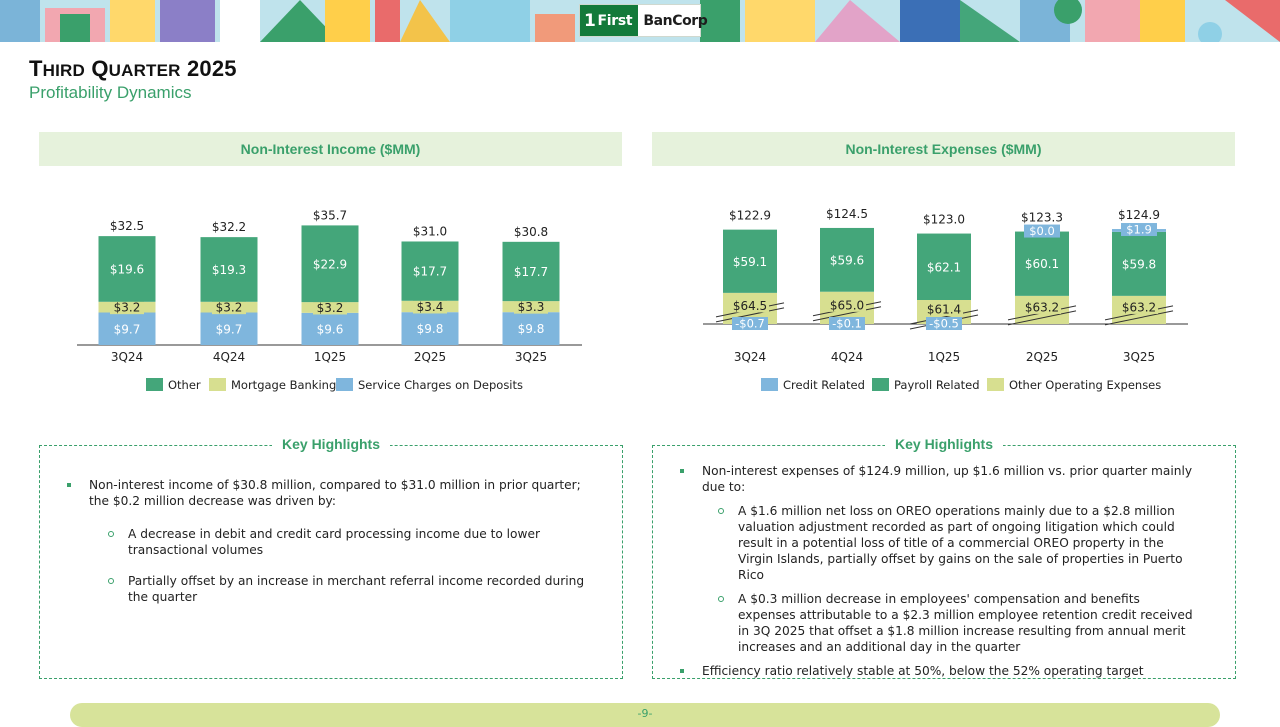 This screenshot has height=727, width=1280. What do you see at coordinates (1042, 218) in the screenshot?
I see `total-label: $123.3` at bounding box center [1042, 218].